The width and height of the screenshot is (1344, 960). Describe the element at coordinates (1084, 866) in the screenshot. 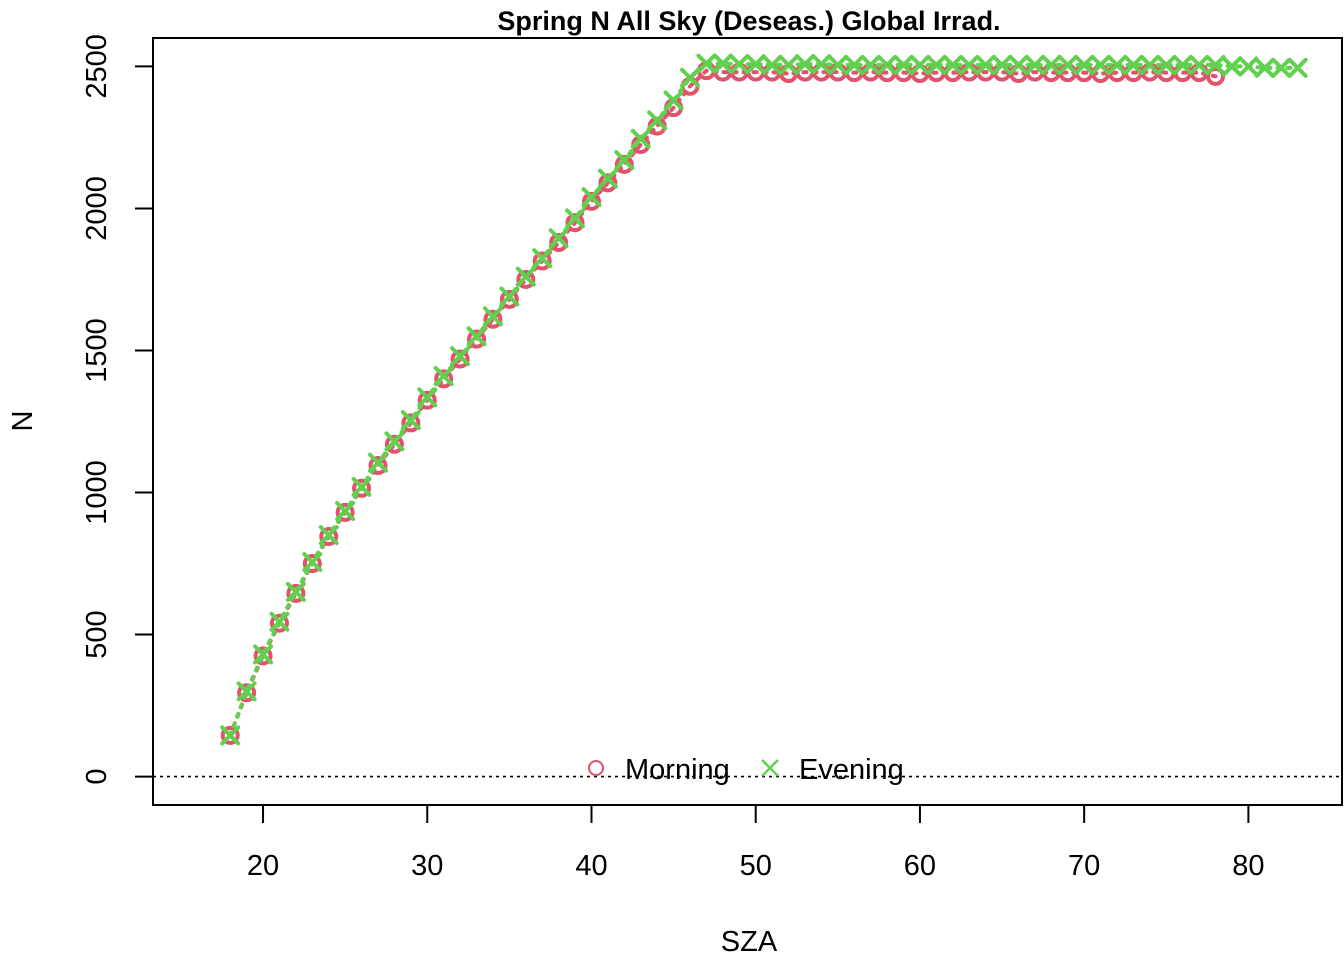

I see `x-tick-label: 70` at that location.